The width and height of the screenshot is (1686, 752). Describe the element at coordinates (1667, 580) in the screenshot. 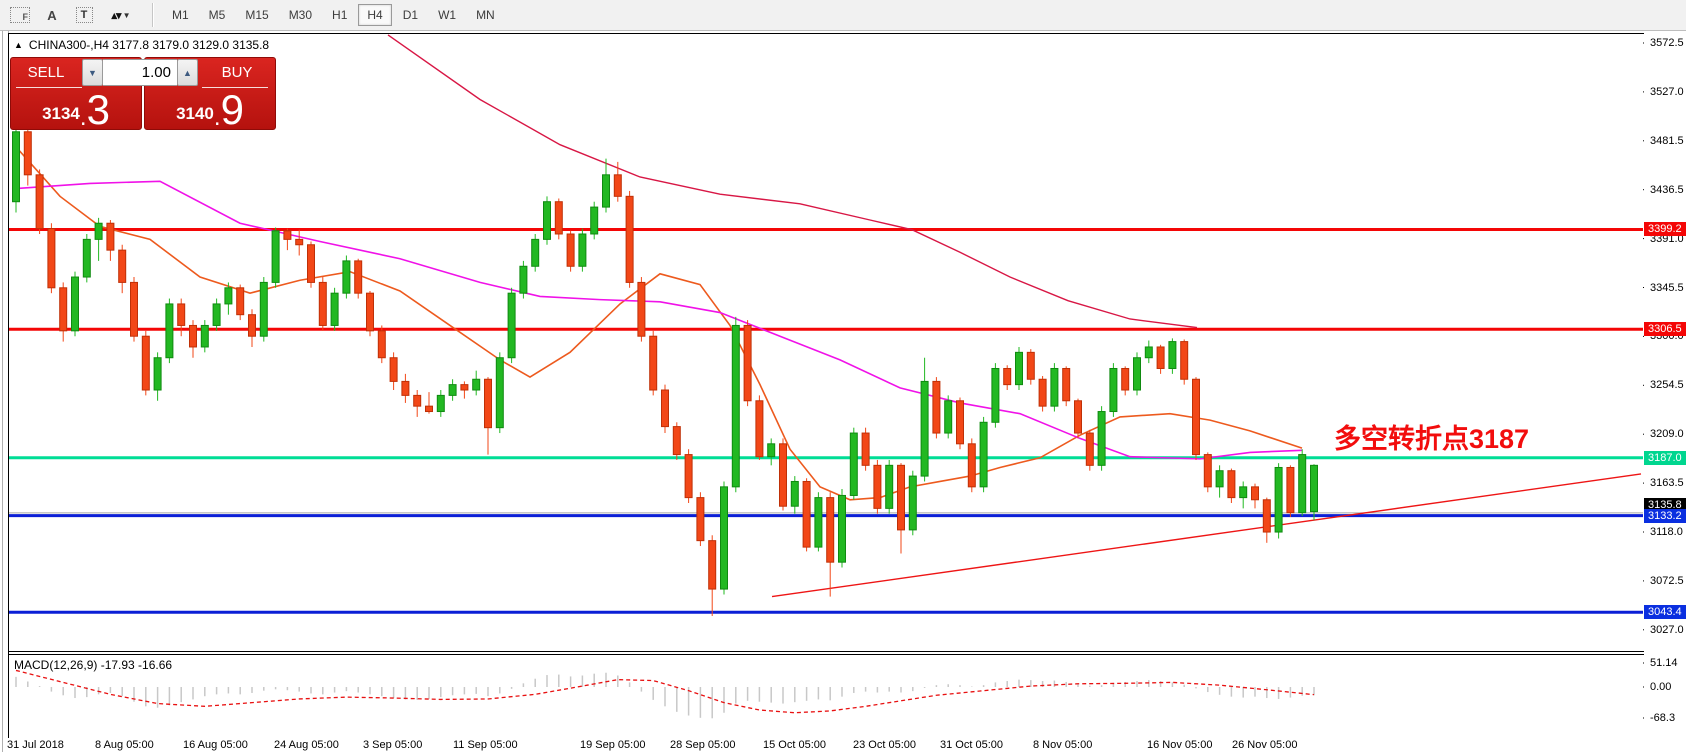

I see `price-tick-label: 3072.5` at that location.